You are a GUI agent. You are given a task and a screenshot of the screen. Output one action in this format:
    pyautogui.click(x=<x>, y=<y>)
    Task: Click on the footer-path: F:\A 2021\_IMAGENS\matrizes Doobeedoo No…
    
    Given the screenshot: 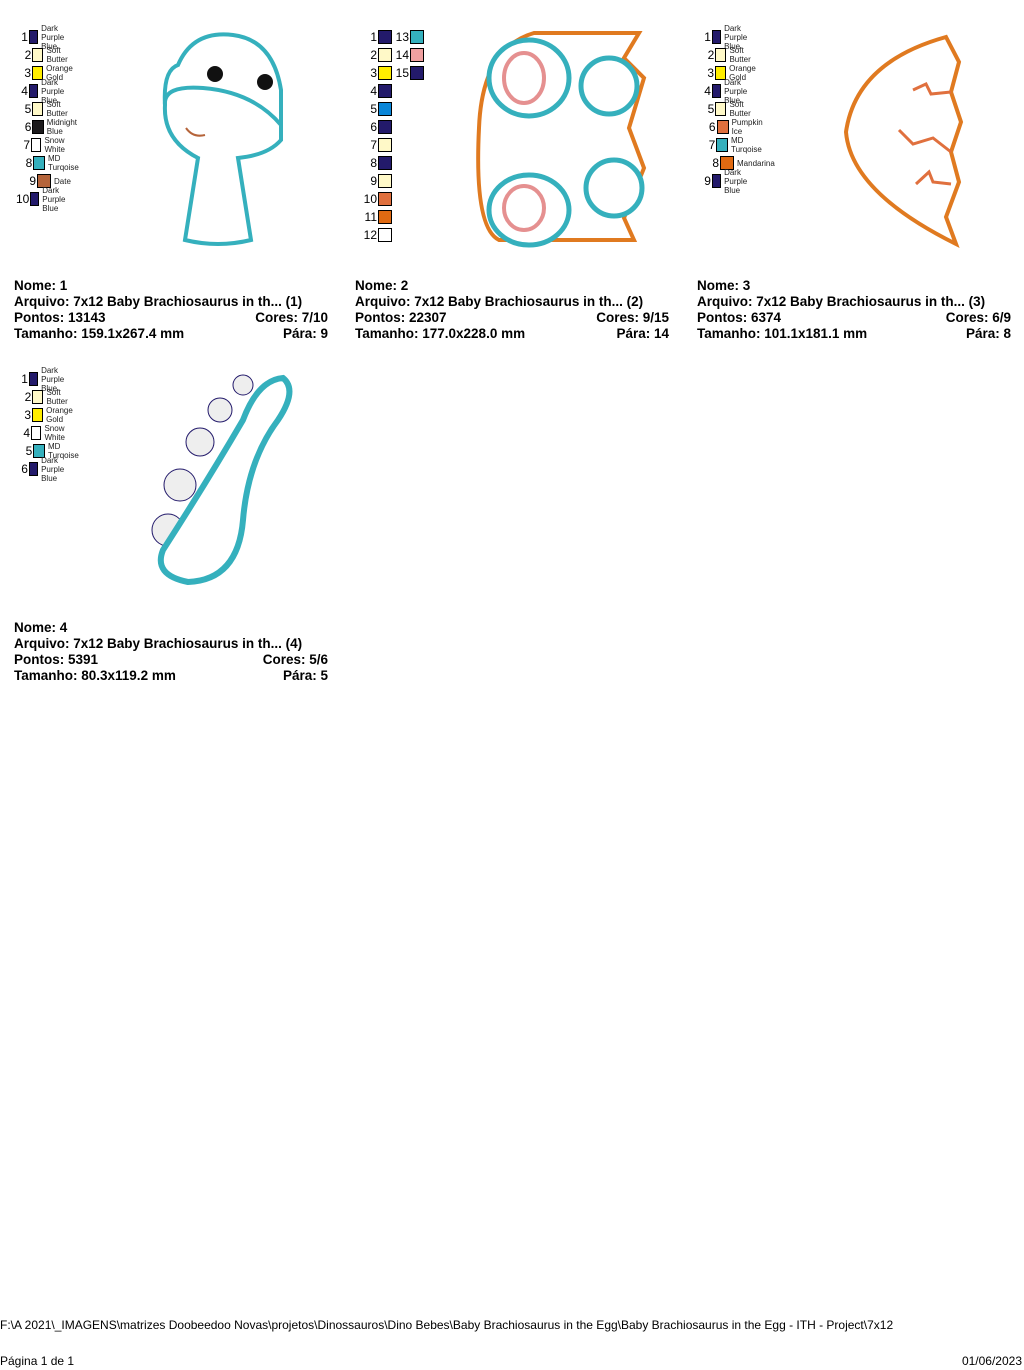 What is the action you would take?
    pyautogui.click(x=447, y=1325)
    